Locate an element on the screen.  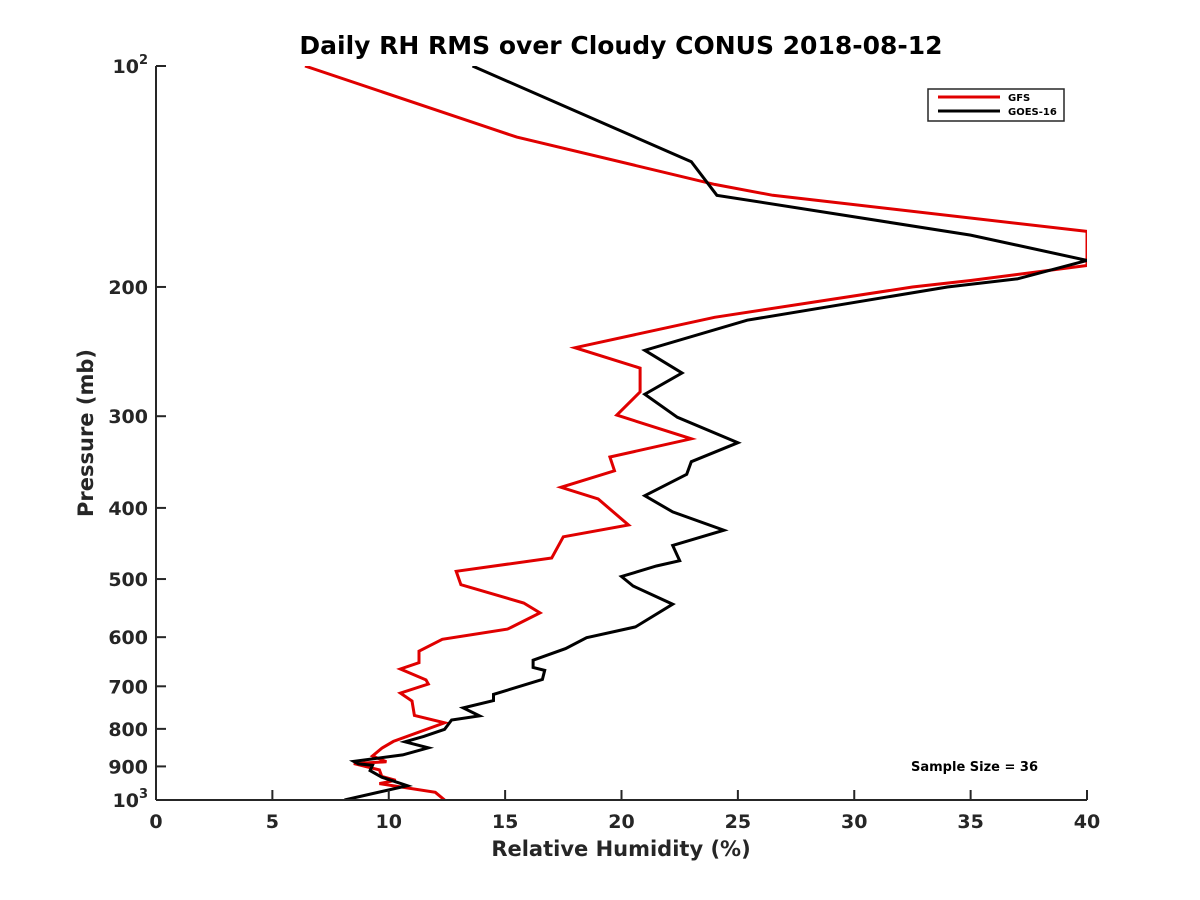
y-tick-label: 300 is located at coordinates (128, 417).